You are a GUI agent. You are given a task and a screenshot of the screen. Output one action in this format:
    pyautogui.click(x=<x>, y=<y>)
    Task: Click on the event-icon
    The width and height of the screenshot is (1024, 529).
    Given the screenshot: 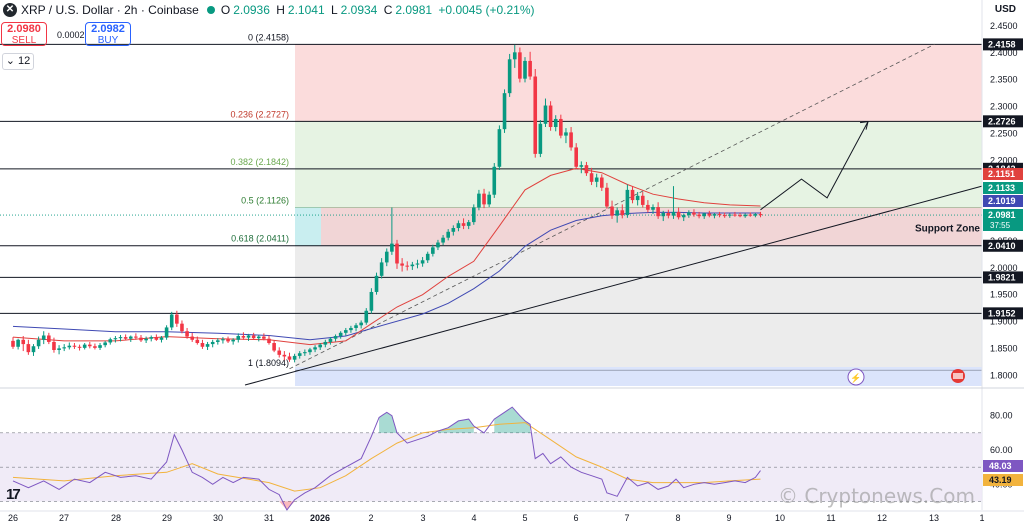 What is the action you would take?
    pyautogui.click(x=856, y=377)
    